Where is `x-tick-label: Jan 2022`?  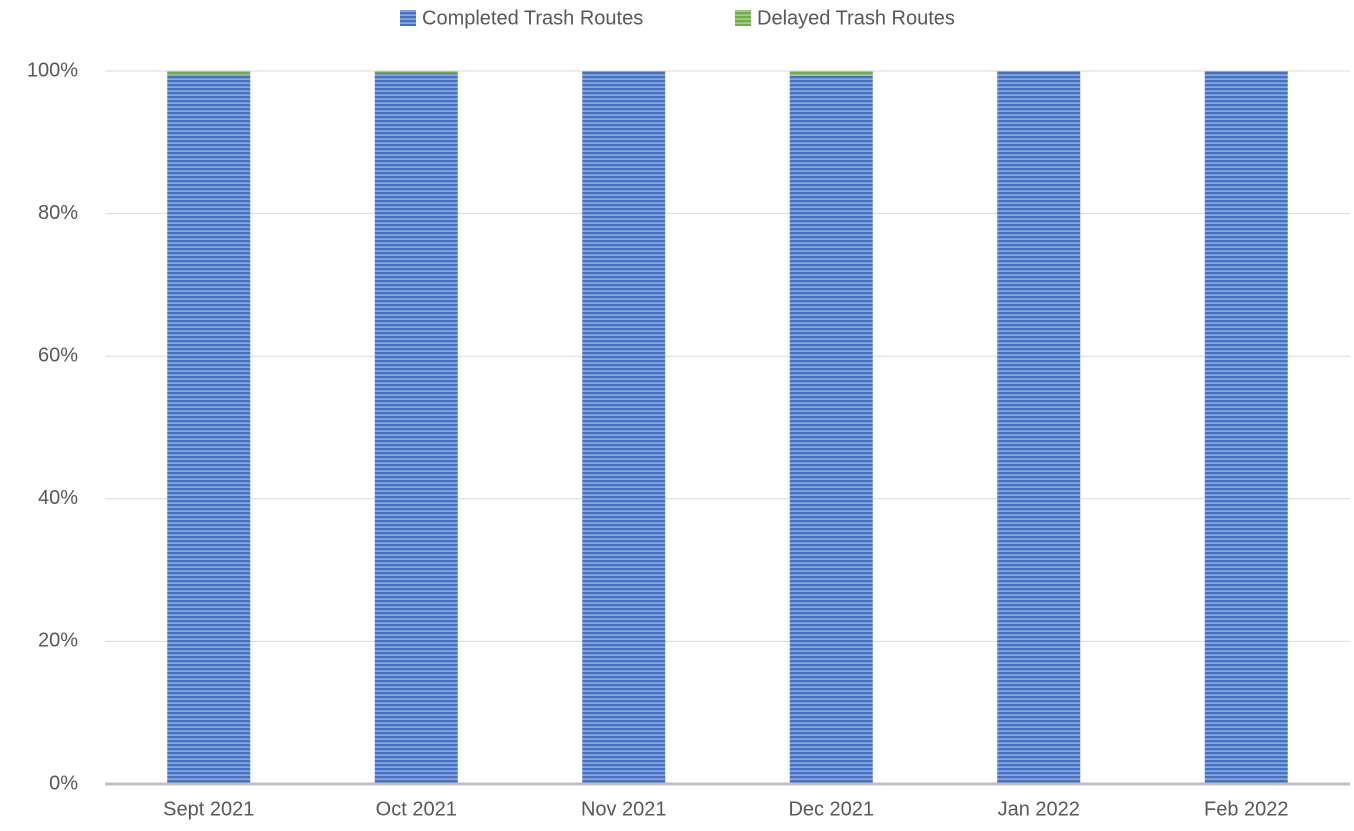
x-tick-label: Jan 2022 is located at coordinates (1039, 809).